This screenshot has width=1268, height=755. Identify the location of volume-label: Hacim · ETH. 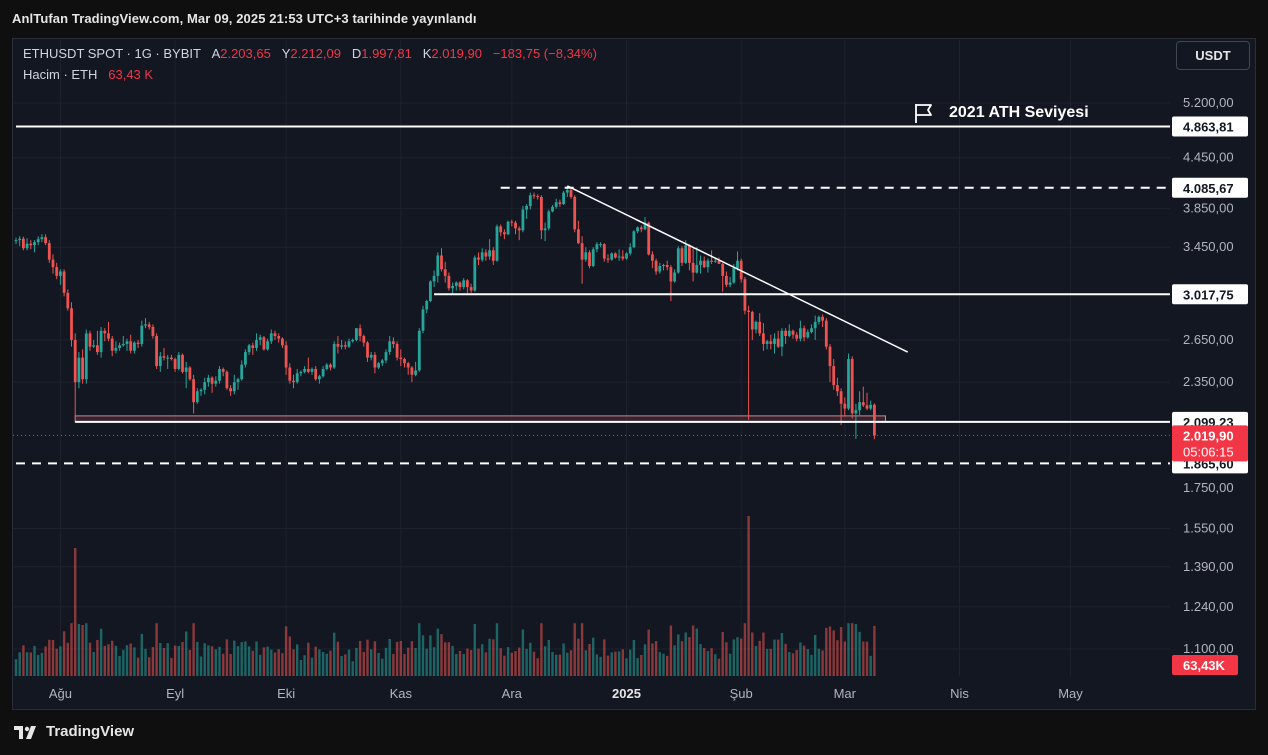
(60, 74).